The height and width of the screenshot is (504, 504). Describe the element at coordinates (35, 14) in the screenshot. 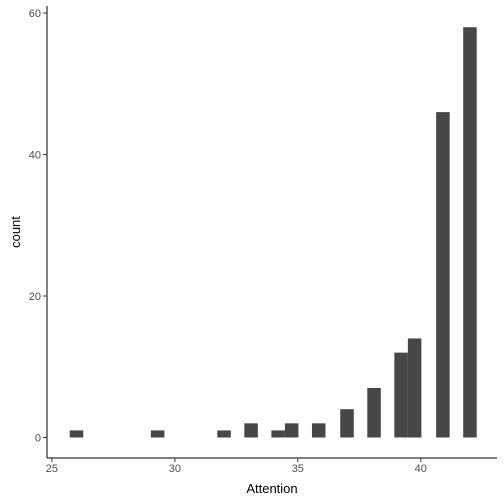

I see `y-tick-label: 60` at that location.